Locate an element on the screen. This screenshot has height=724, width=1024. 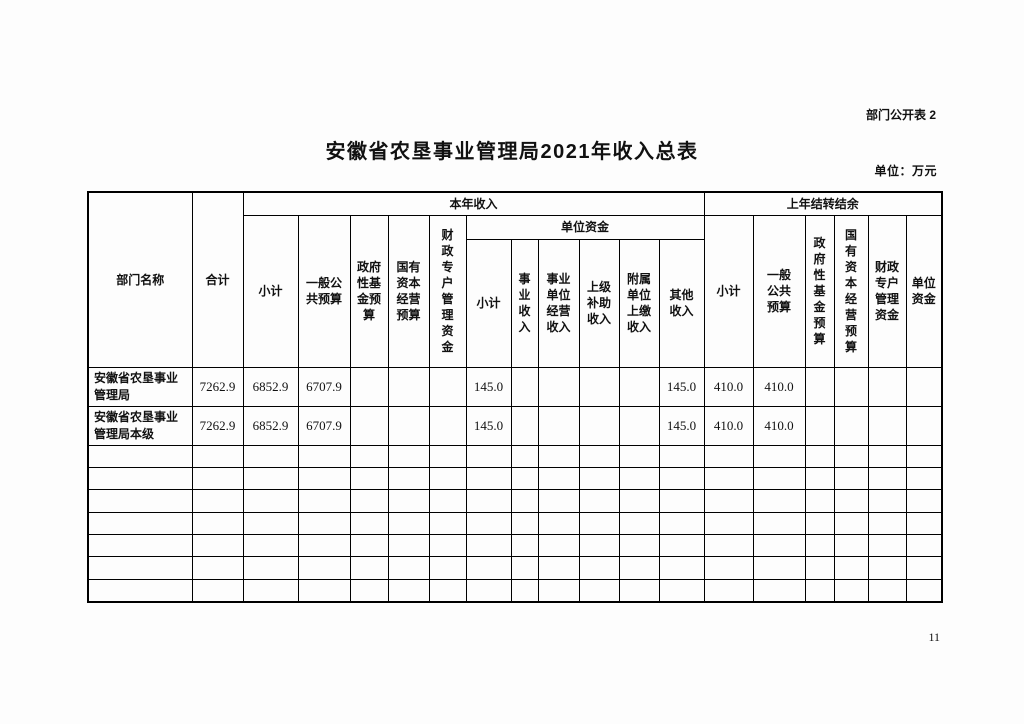
unit-note: 单位：万元 is located at coordinates (905, 171).